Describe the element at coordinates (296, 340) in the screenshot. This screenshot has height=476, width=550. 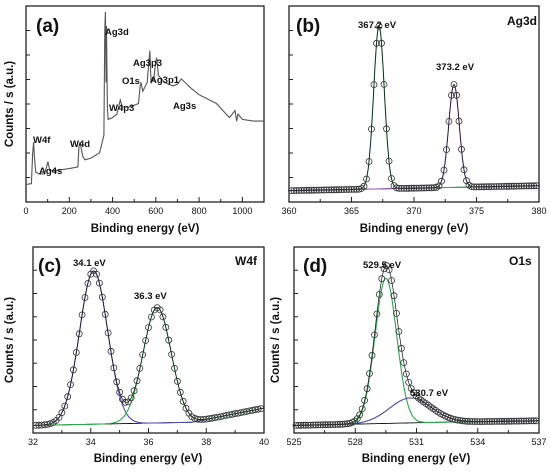
I see `y-axis-ticks` at that location.